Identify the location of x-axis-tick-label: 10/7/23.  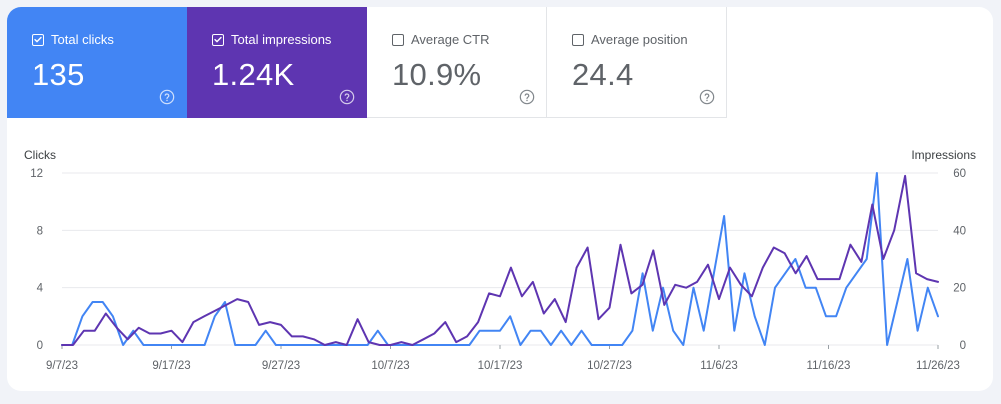
(390, 366).